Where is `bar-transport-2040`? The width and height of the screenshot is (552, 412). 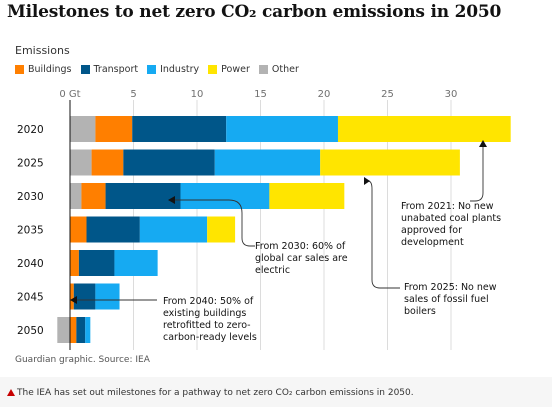 bar-transport-2040 is located at coordinates (96, 263).